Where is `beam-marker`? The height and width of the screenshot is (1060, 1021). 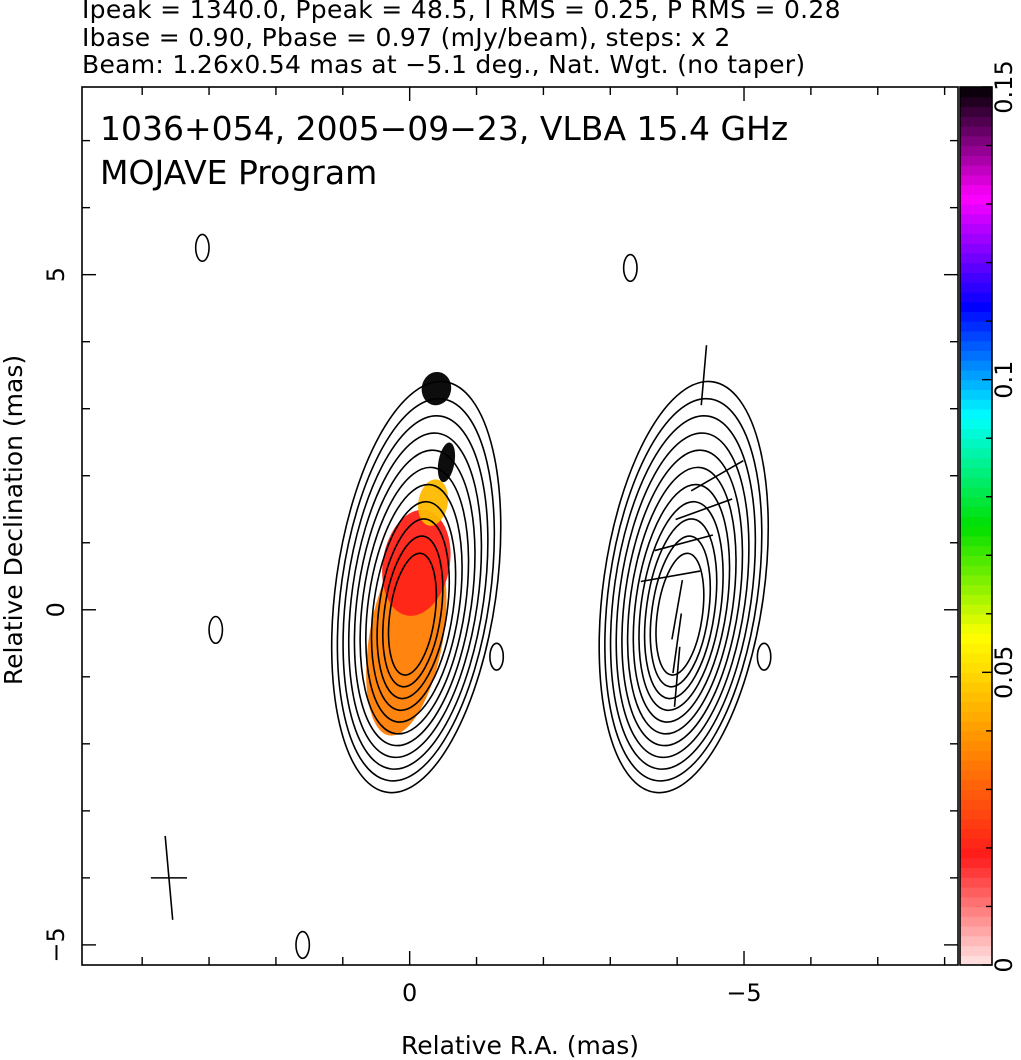 beam-marker is located at coordinates (168, 877).